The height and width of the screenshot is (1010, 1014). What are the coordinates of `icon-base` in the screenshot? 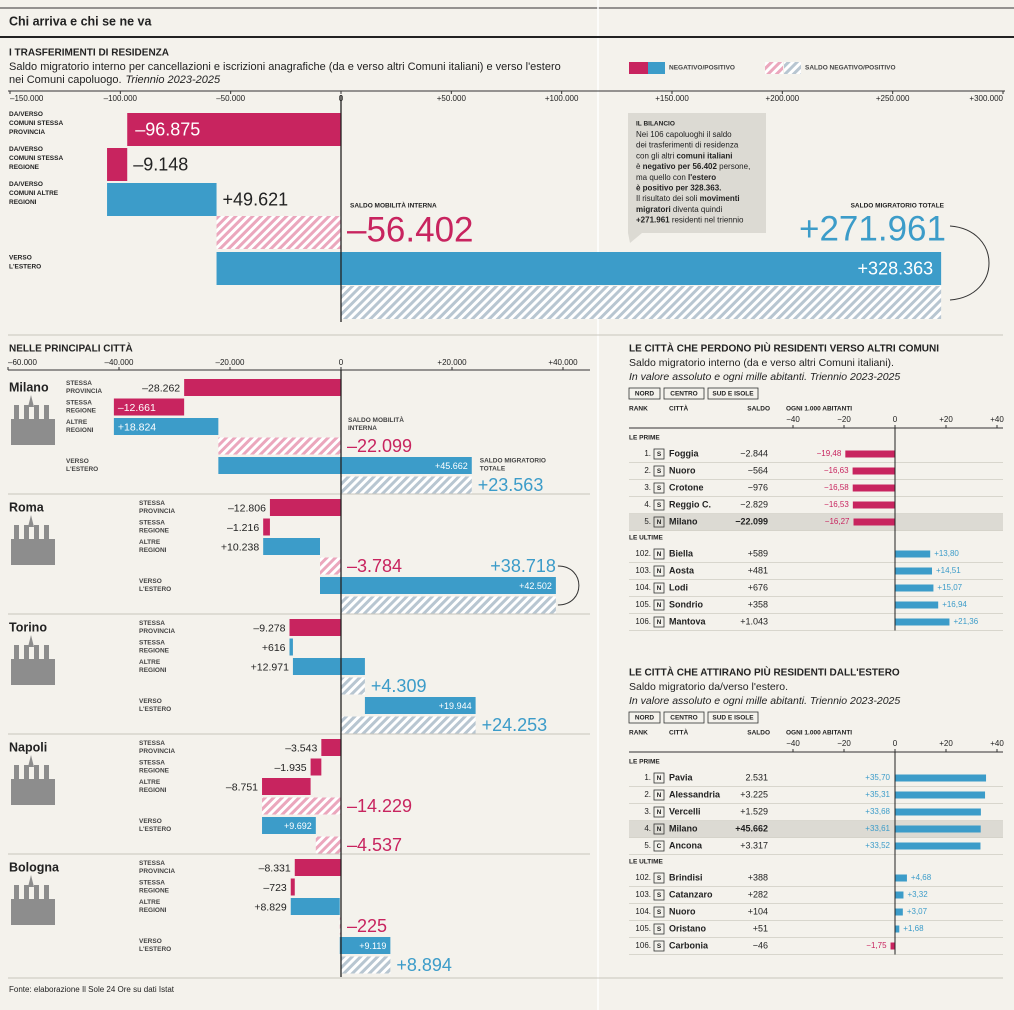 It's located at (33, 432).